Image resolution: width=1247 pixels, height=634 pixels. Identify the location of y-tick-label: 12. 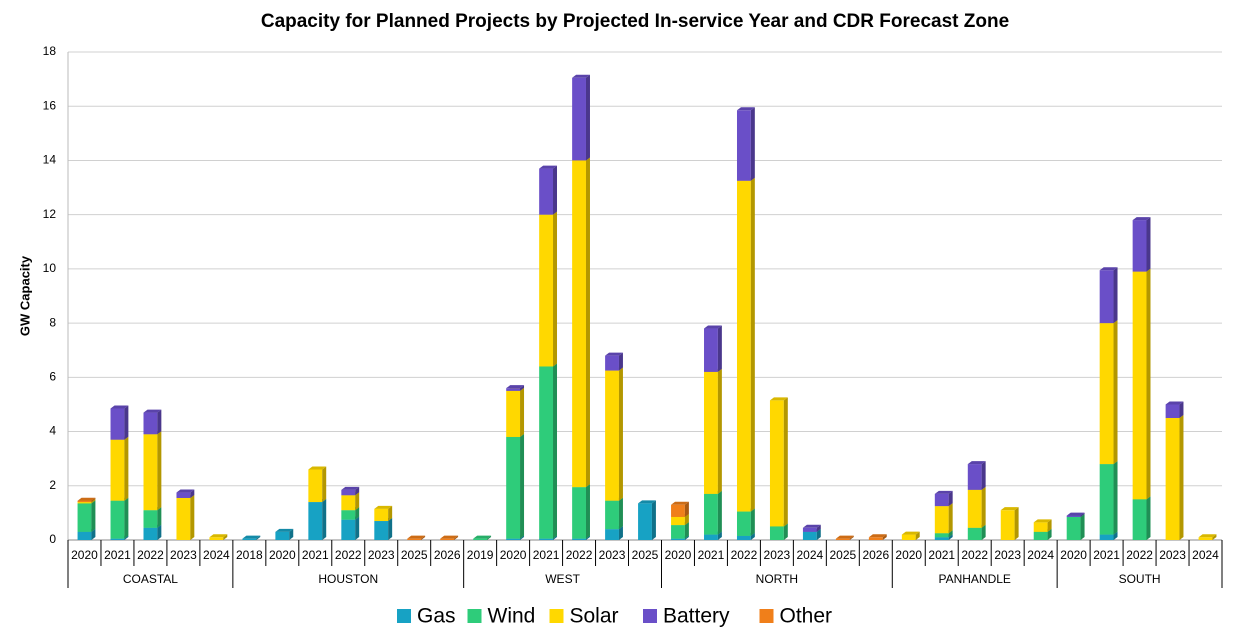
(50, 214).